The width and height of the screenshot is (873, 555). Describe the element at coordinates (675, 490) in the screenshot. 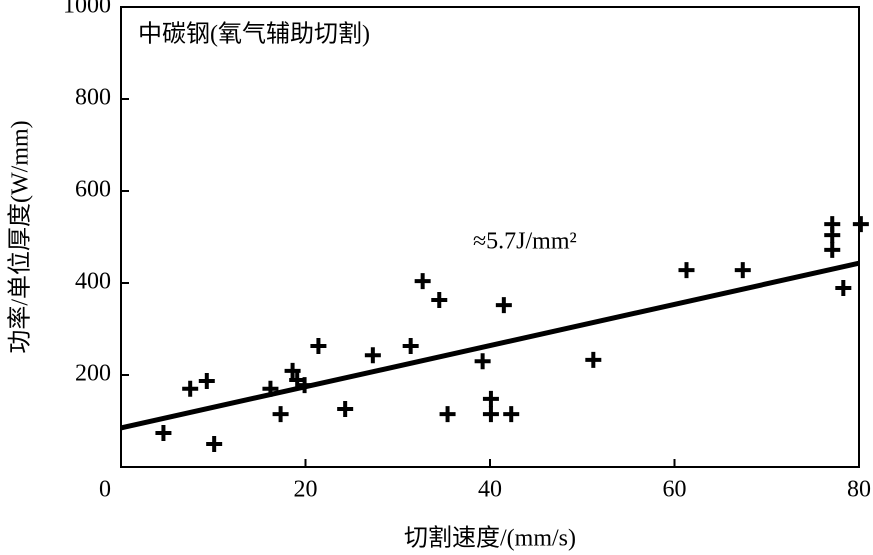

I see `x-tick-label: 60` at that location.